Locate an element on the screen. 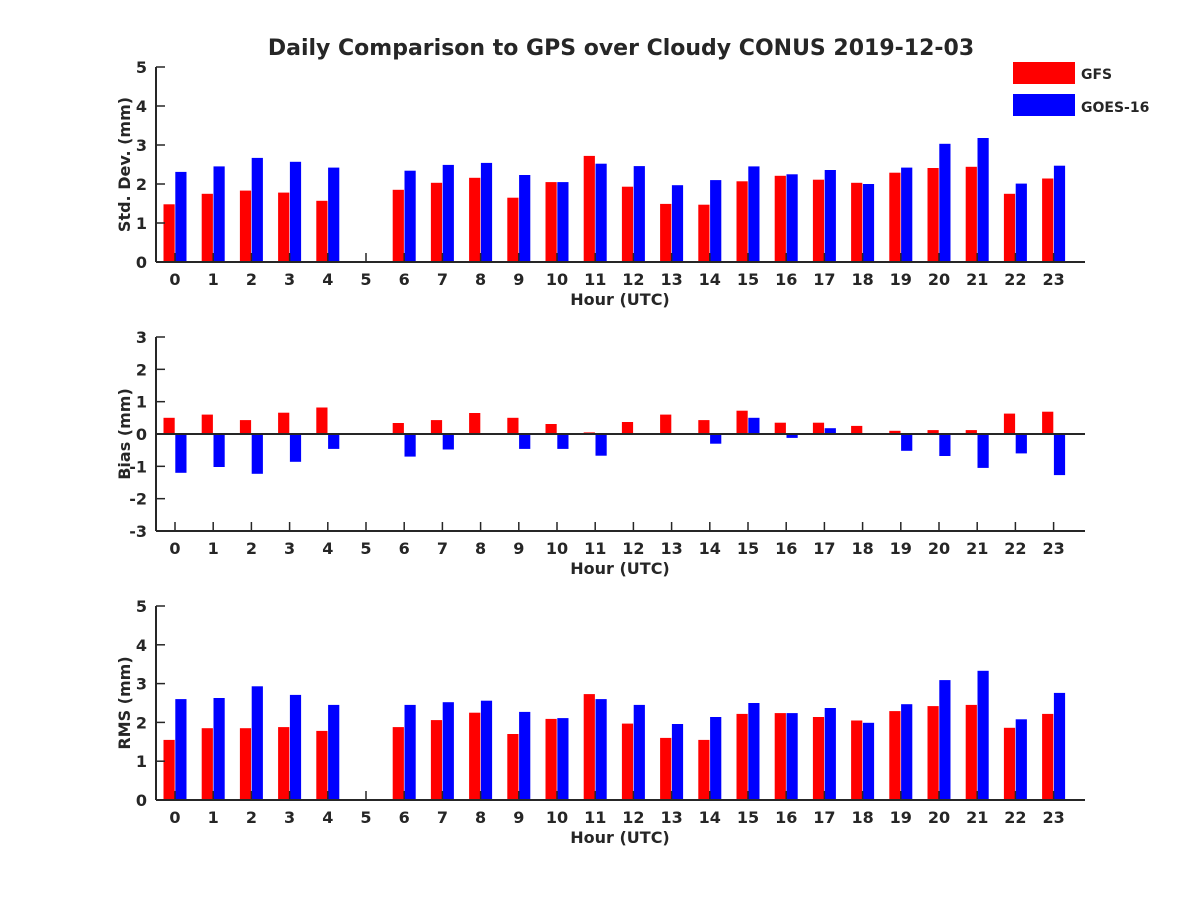 This screenshot has height=900, width=1200. y-axis-label: Bias (mm) is located at coordinates (124, 434).